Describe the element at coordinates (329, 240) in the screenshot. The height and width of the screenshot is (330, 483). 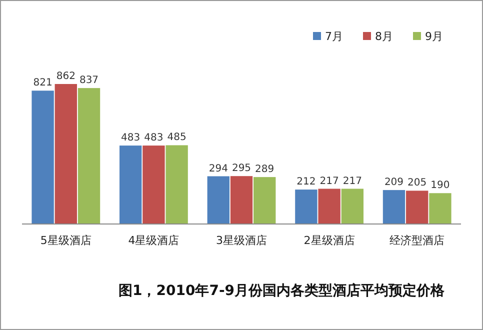
I see `x-tick-label: 2星级酒店` at that location.